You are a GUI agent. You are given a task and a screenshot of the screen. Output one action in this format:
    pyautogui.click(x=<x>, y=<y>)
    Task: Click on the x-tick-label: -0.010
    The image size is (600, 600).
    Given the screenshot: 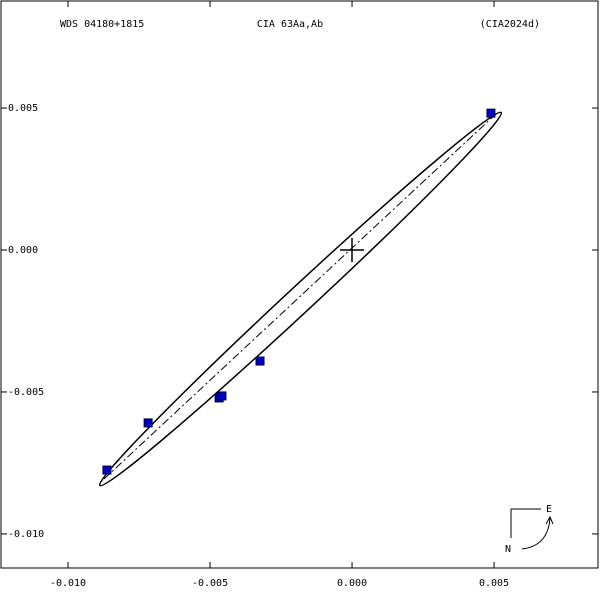 What is the action you would take?
    pyautogui.click(x=68, y=583)
    